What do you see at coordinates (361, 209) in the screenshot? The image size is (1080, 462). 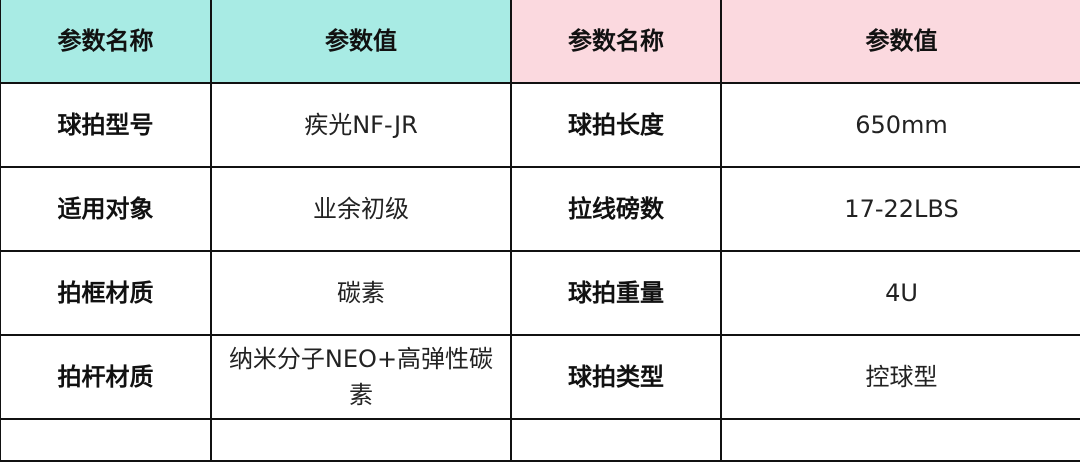 I see `param-value: 业余初级` at bounding box center [361, 209].